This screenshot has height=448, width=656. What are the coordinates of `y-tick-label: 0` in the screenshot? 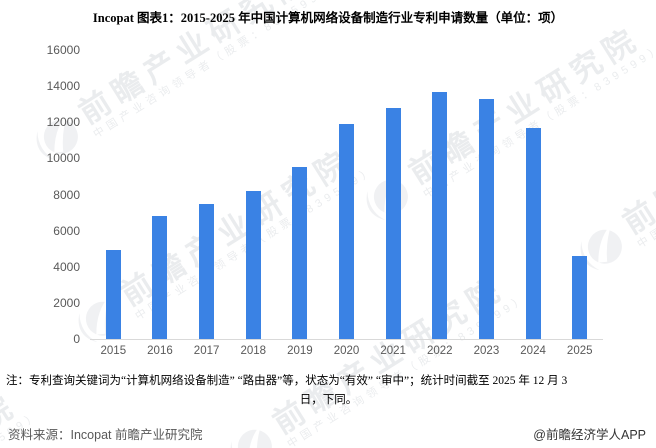 It's located at (76, 339).